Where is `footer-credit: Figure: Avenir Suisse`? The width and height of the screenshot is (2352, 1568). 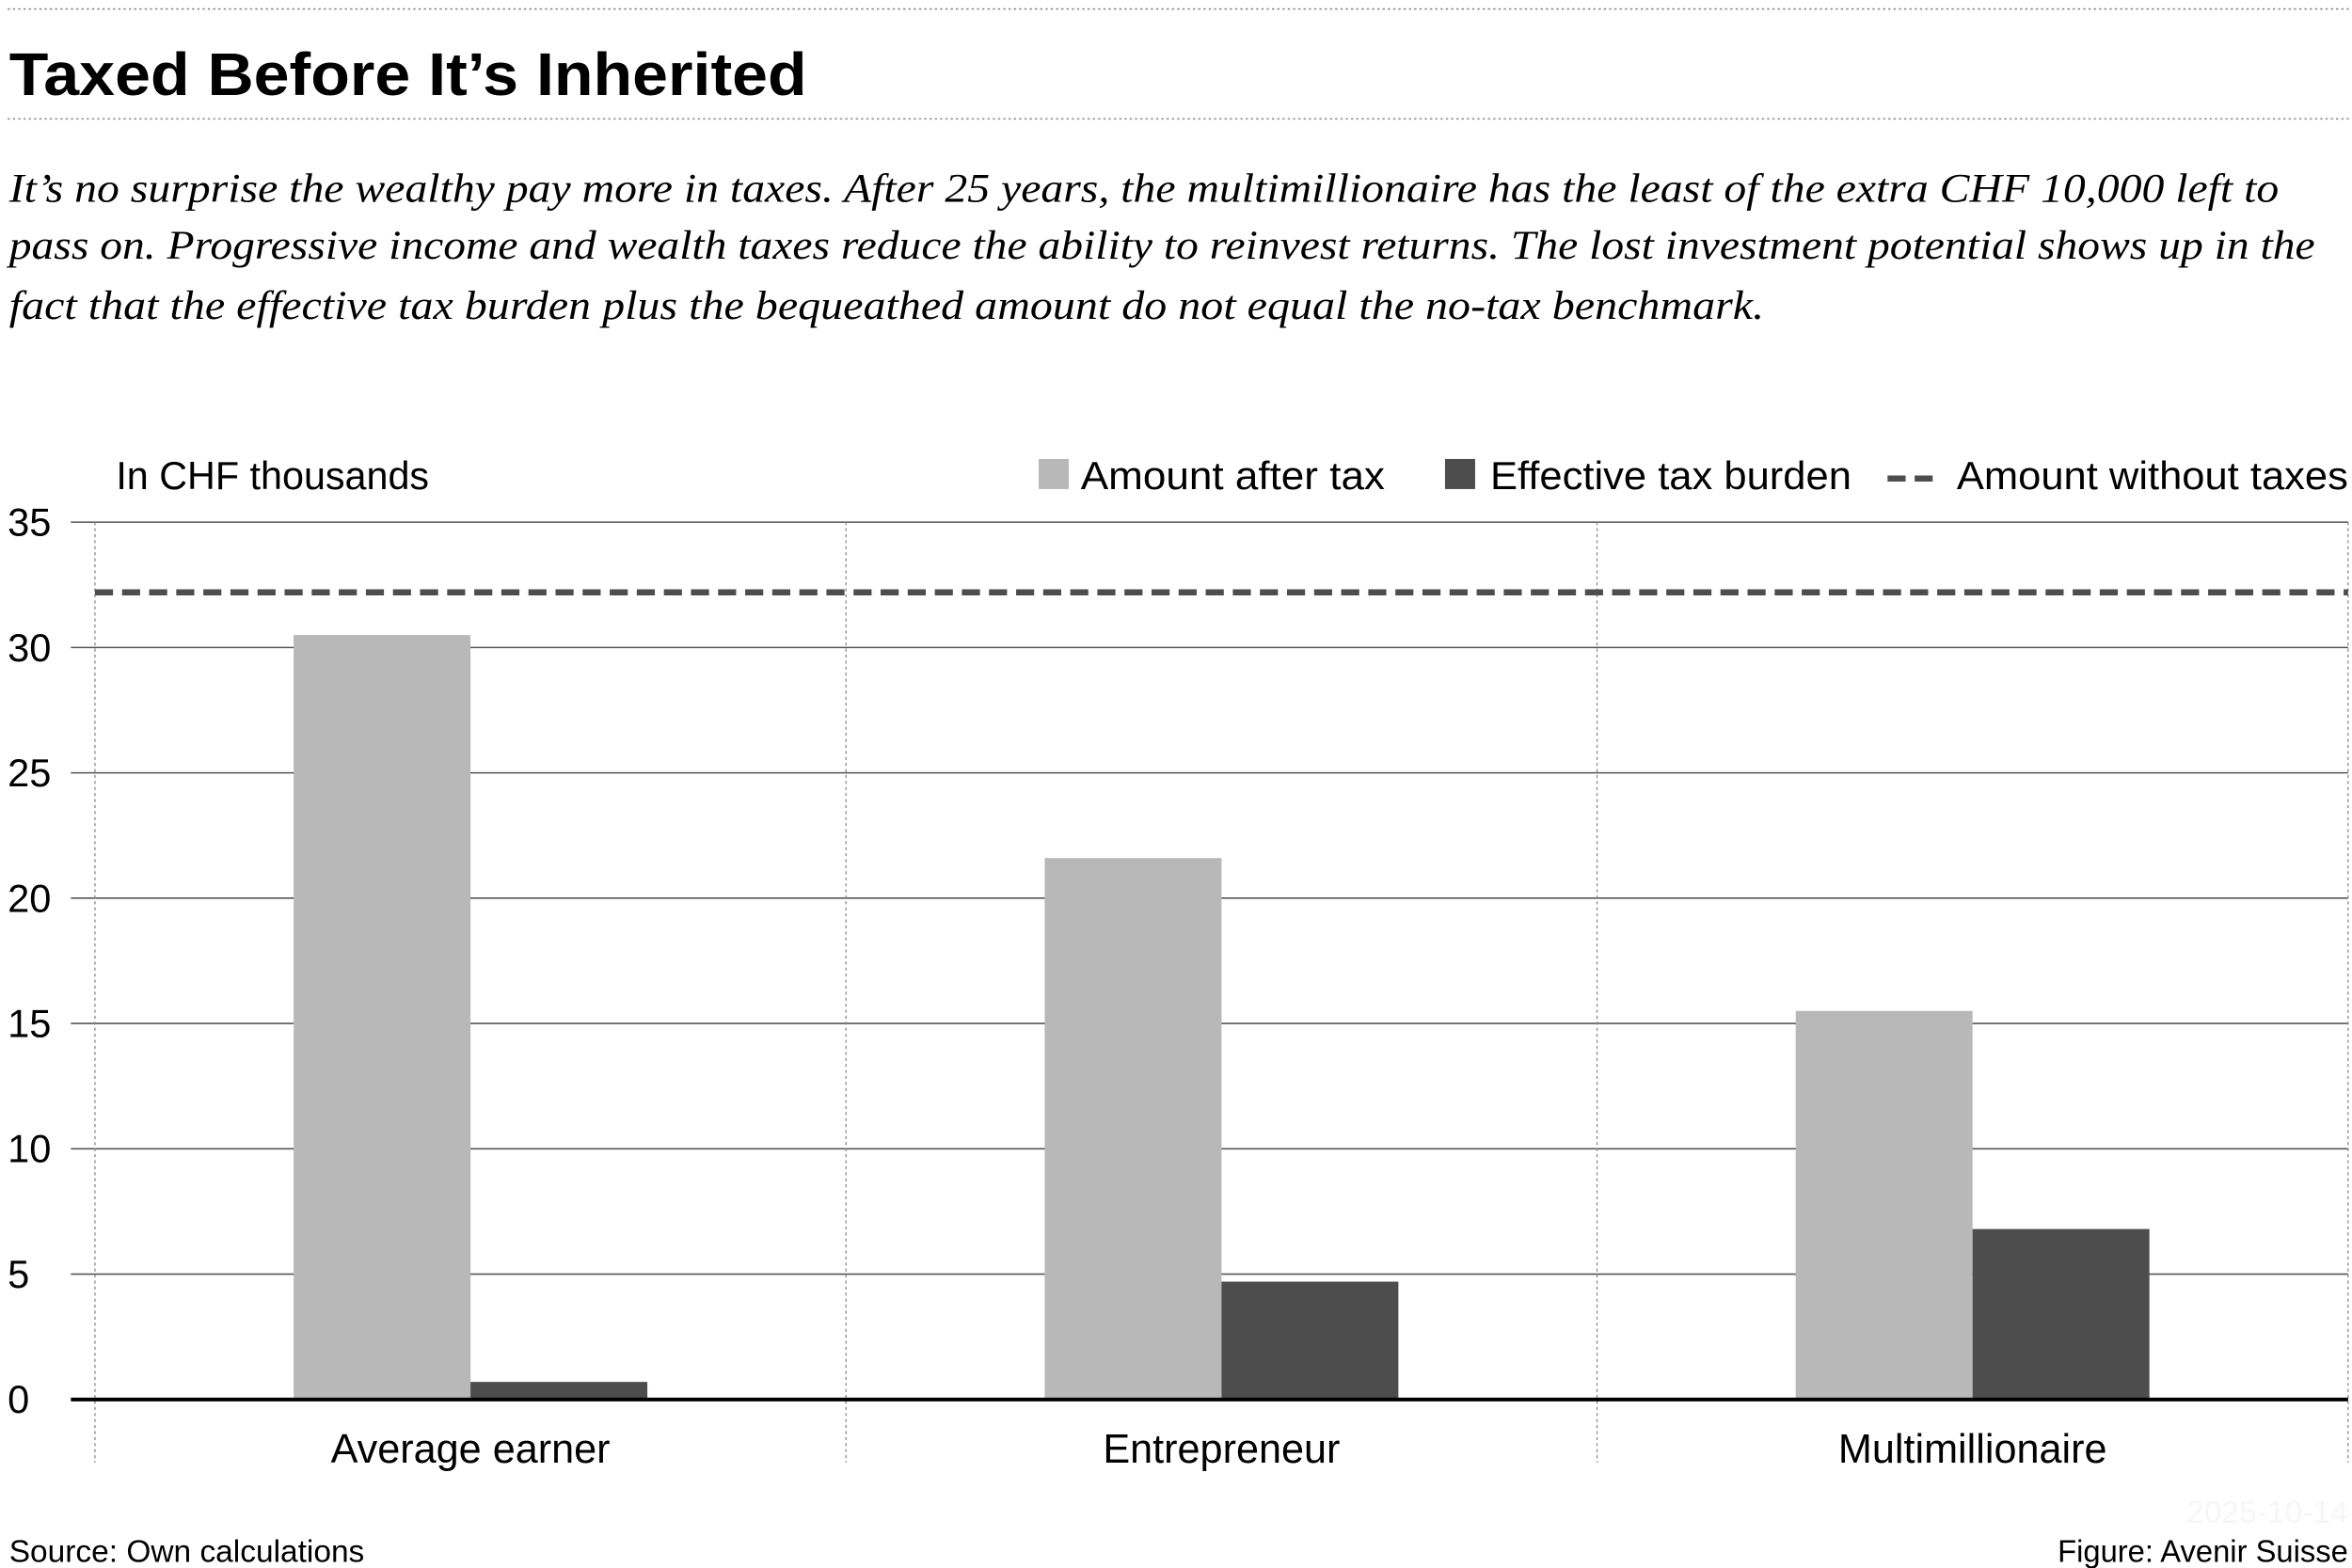
footer-credit: Figure: Avenir Suisse is located at coordinates (2203, 1551).